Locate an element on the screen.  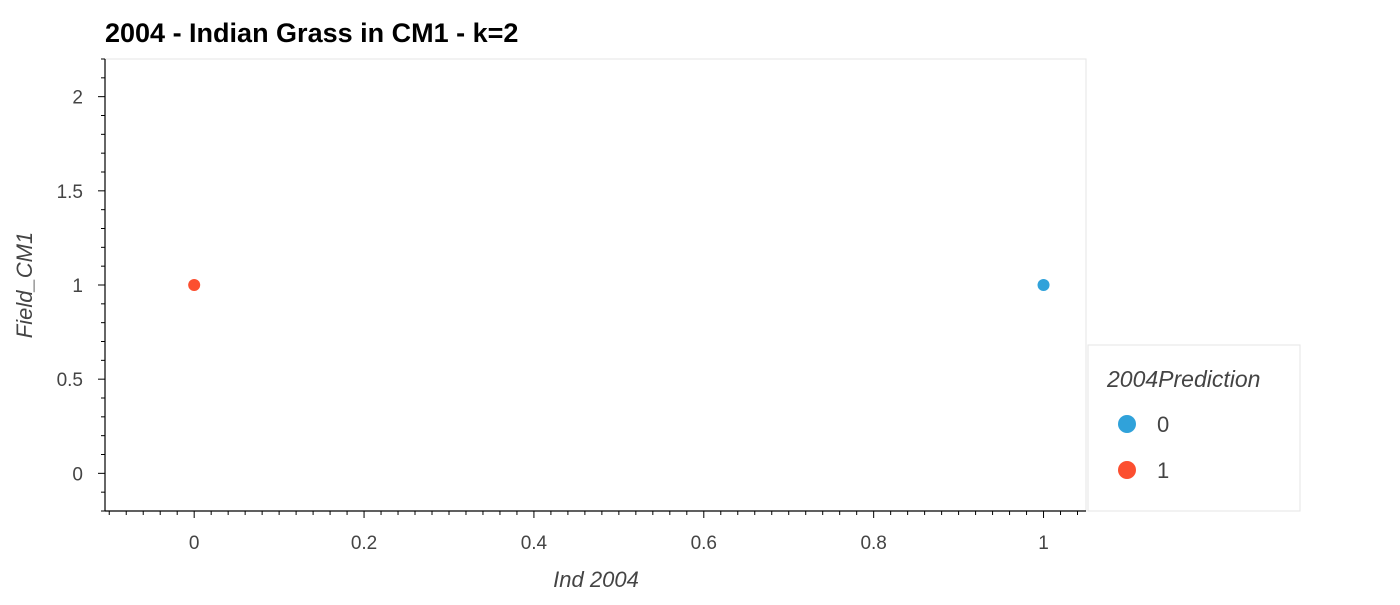
y-tick-label: 0 is located at coordinates (77, 474).